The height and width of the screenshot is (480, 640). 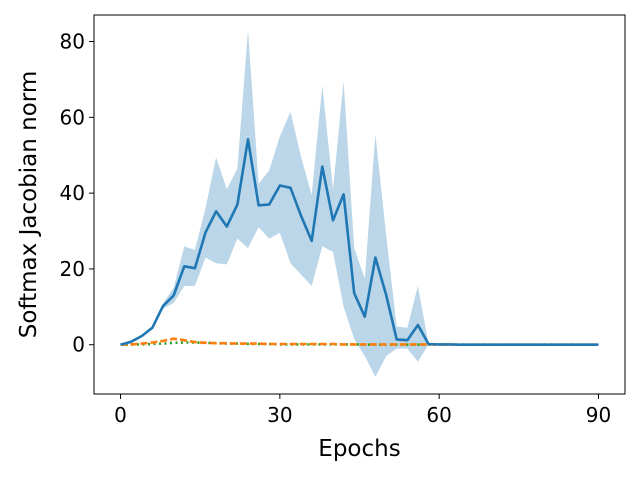 What do you see at coordinates (29, 204) in the screenshot?
I see `y-axis-label: Softmax Jacobian norm` at bounding box center [29, 204].